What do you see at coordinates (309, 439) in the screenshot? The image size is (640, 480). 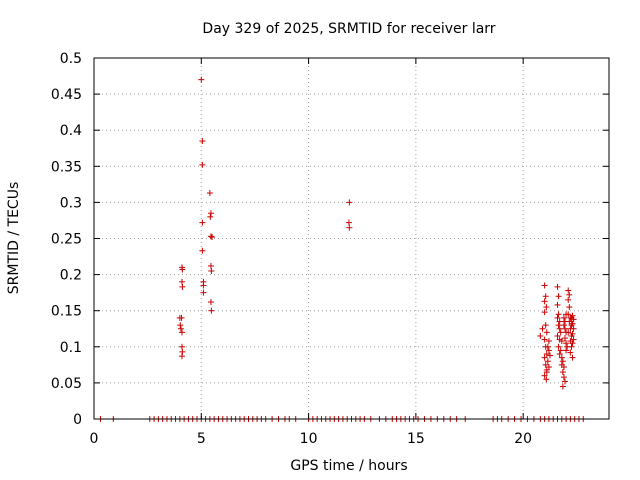 I see `x-tick-label: 10` at bounding box center [309, 439].